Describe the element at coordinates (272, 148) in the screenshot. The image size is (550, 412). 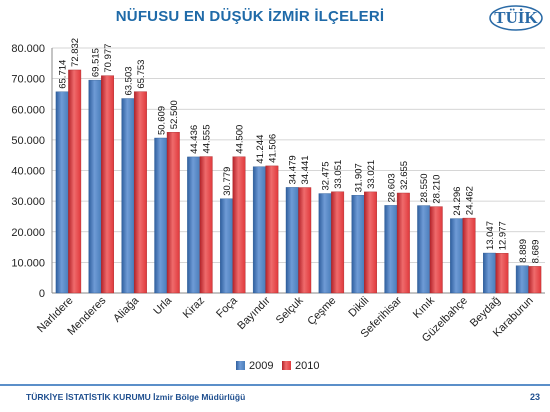
I see `data-label: 41.506` at that location.